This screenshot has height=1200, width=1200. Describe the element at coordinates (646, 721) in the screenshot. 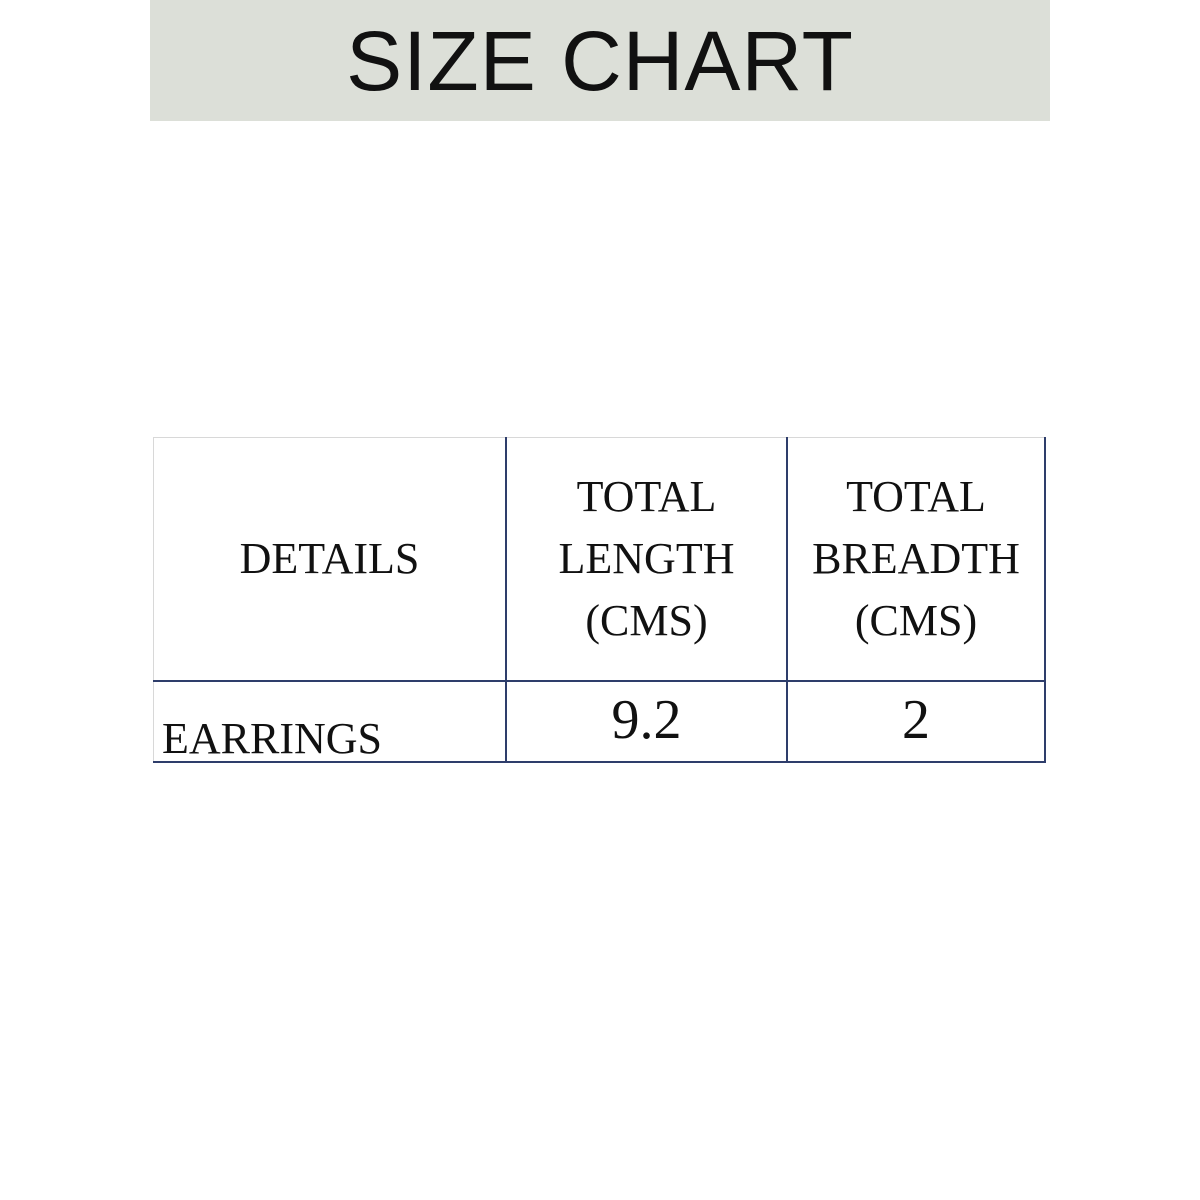

I see `cell-total-length: 9.2` at that location.